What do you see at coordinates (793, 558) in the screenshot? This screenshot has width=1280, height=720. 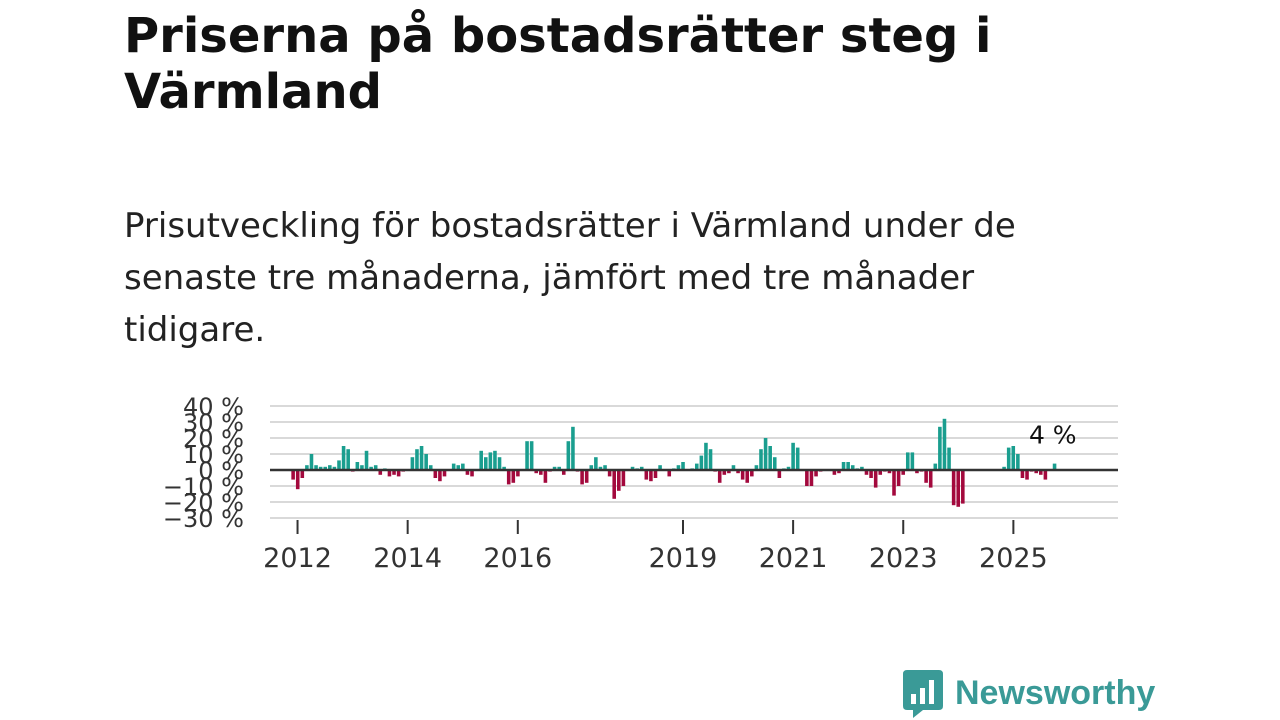 I see `x-tick-label: 2021` at bounding box center [793, 558].